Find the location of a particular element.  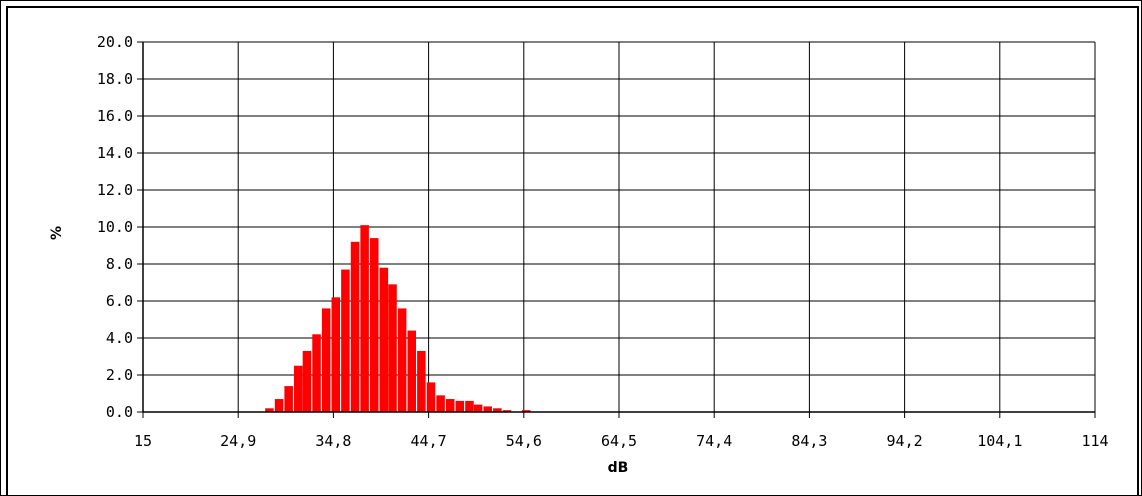

y-tick-label: 12.0 is located at coordinates (115, 190).